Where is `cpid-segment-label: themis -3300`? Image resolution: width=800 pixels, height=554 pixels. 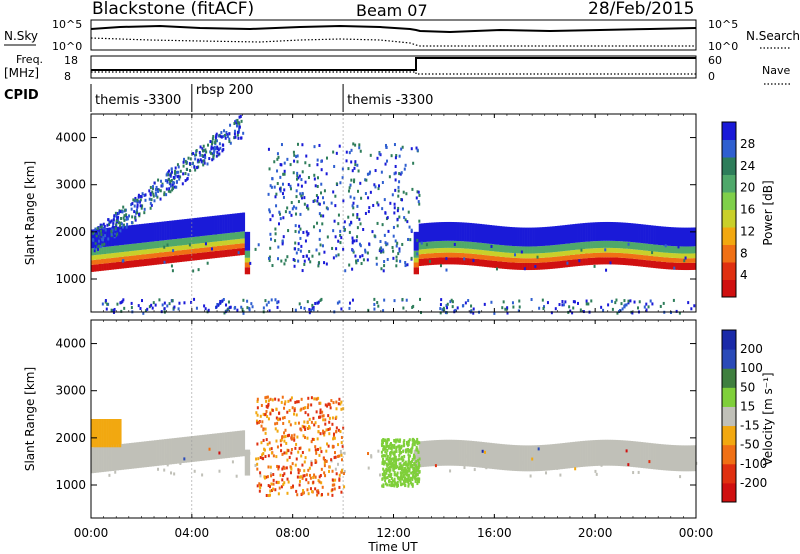
cpid-segment-label: themis -3300 is located at coordinates (390, 100).